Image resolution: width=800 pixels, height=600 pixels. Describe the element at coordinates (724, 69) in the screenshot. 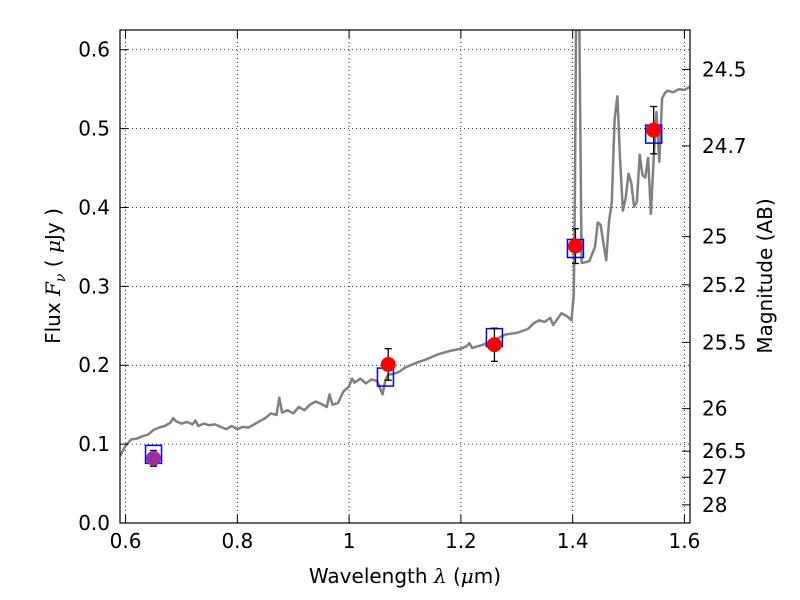

I see `y2-tick-label: 24.5` at that location.